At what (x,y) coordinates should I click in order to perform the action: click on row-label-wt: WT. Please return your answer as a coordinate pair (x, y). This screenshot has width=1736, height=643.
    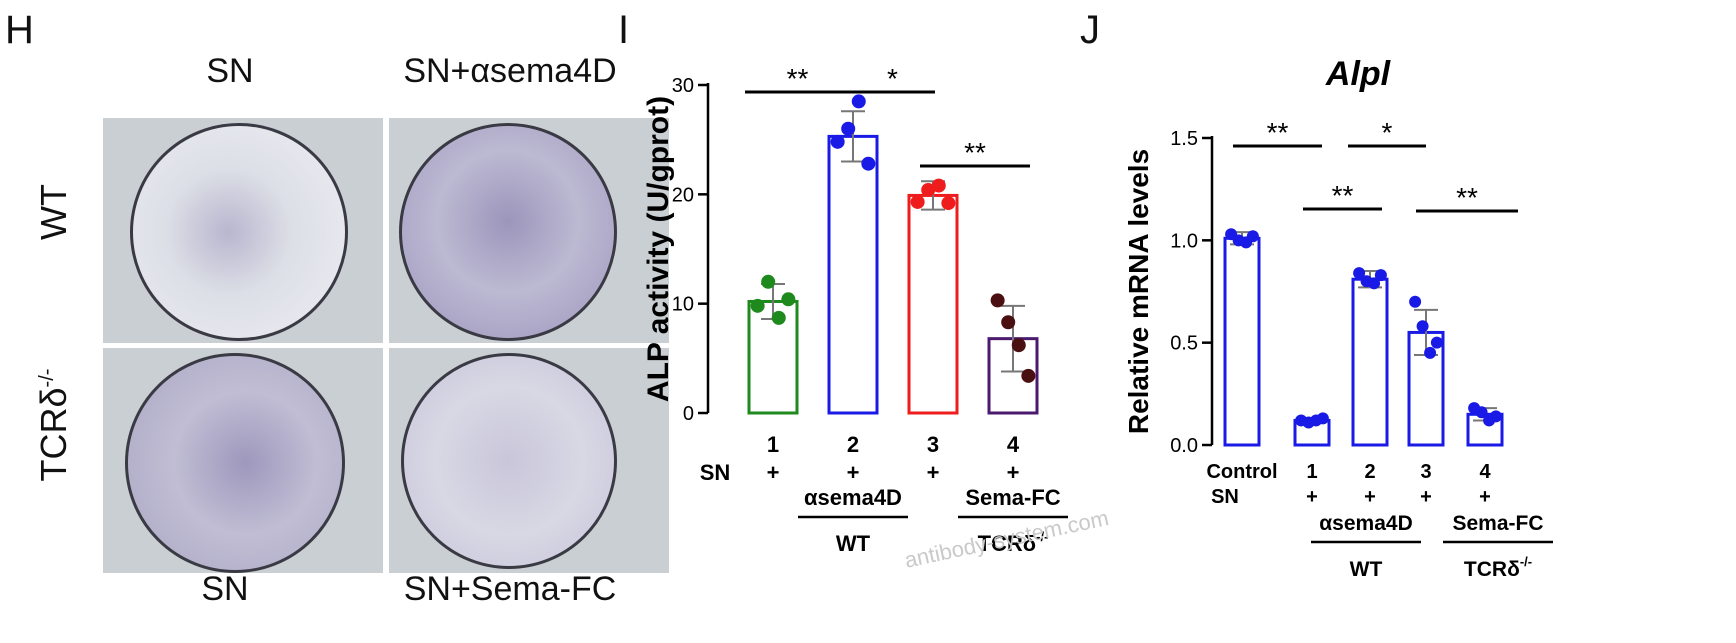
    Looking at the image, I should click on (53, 212).